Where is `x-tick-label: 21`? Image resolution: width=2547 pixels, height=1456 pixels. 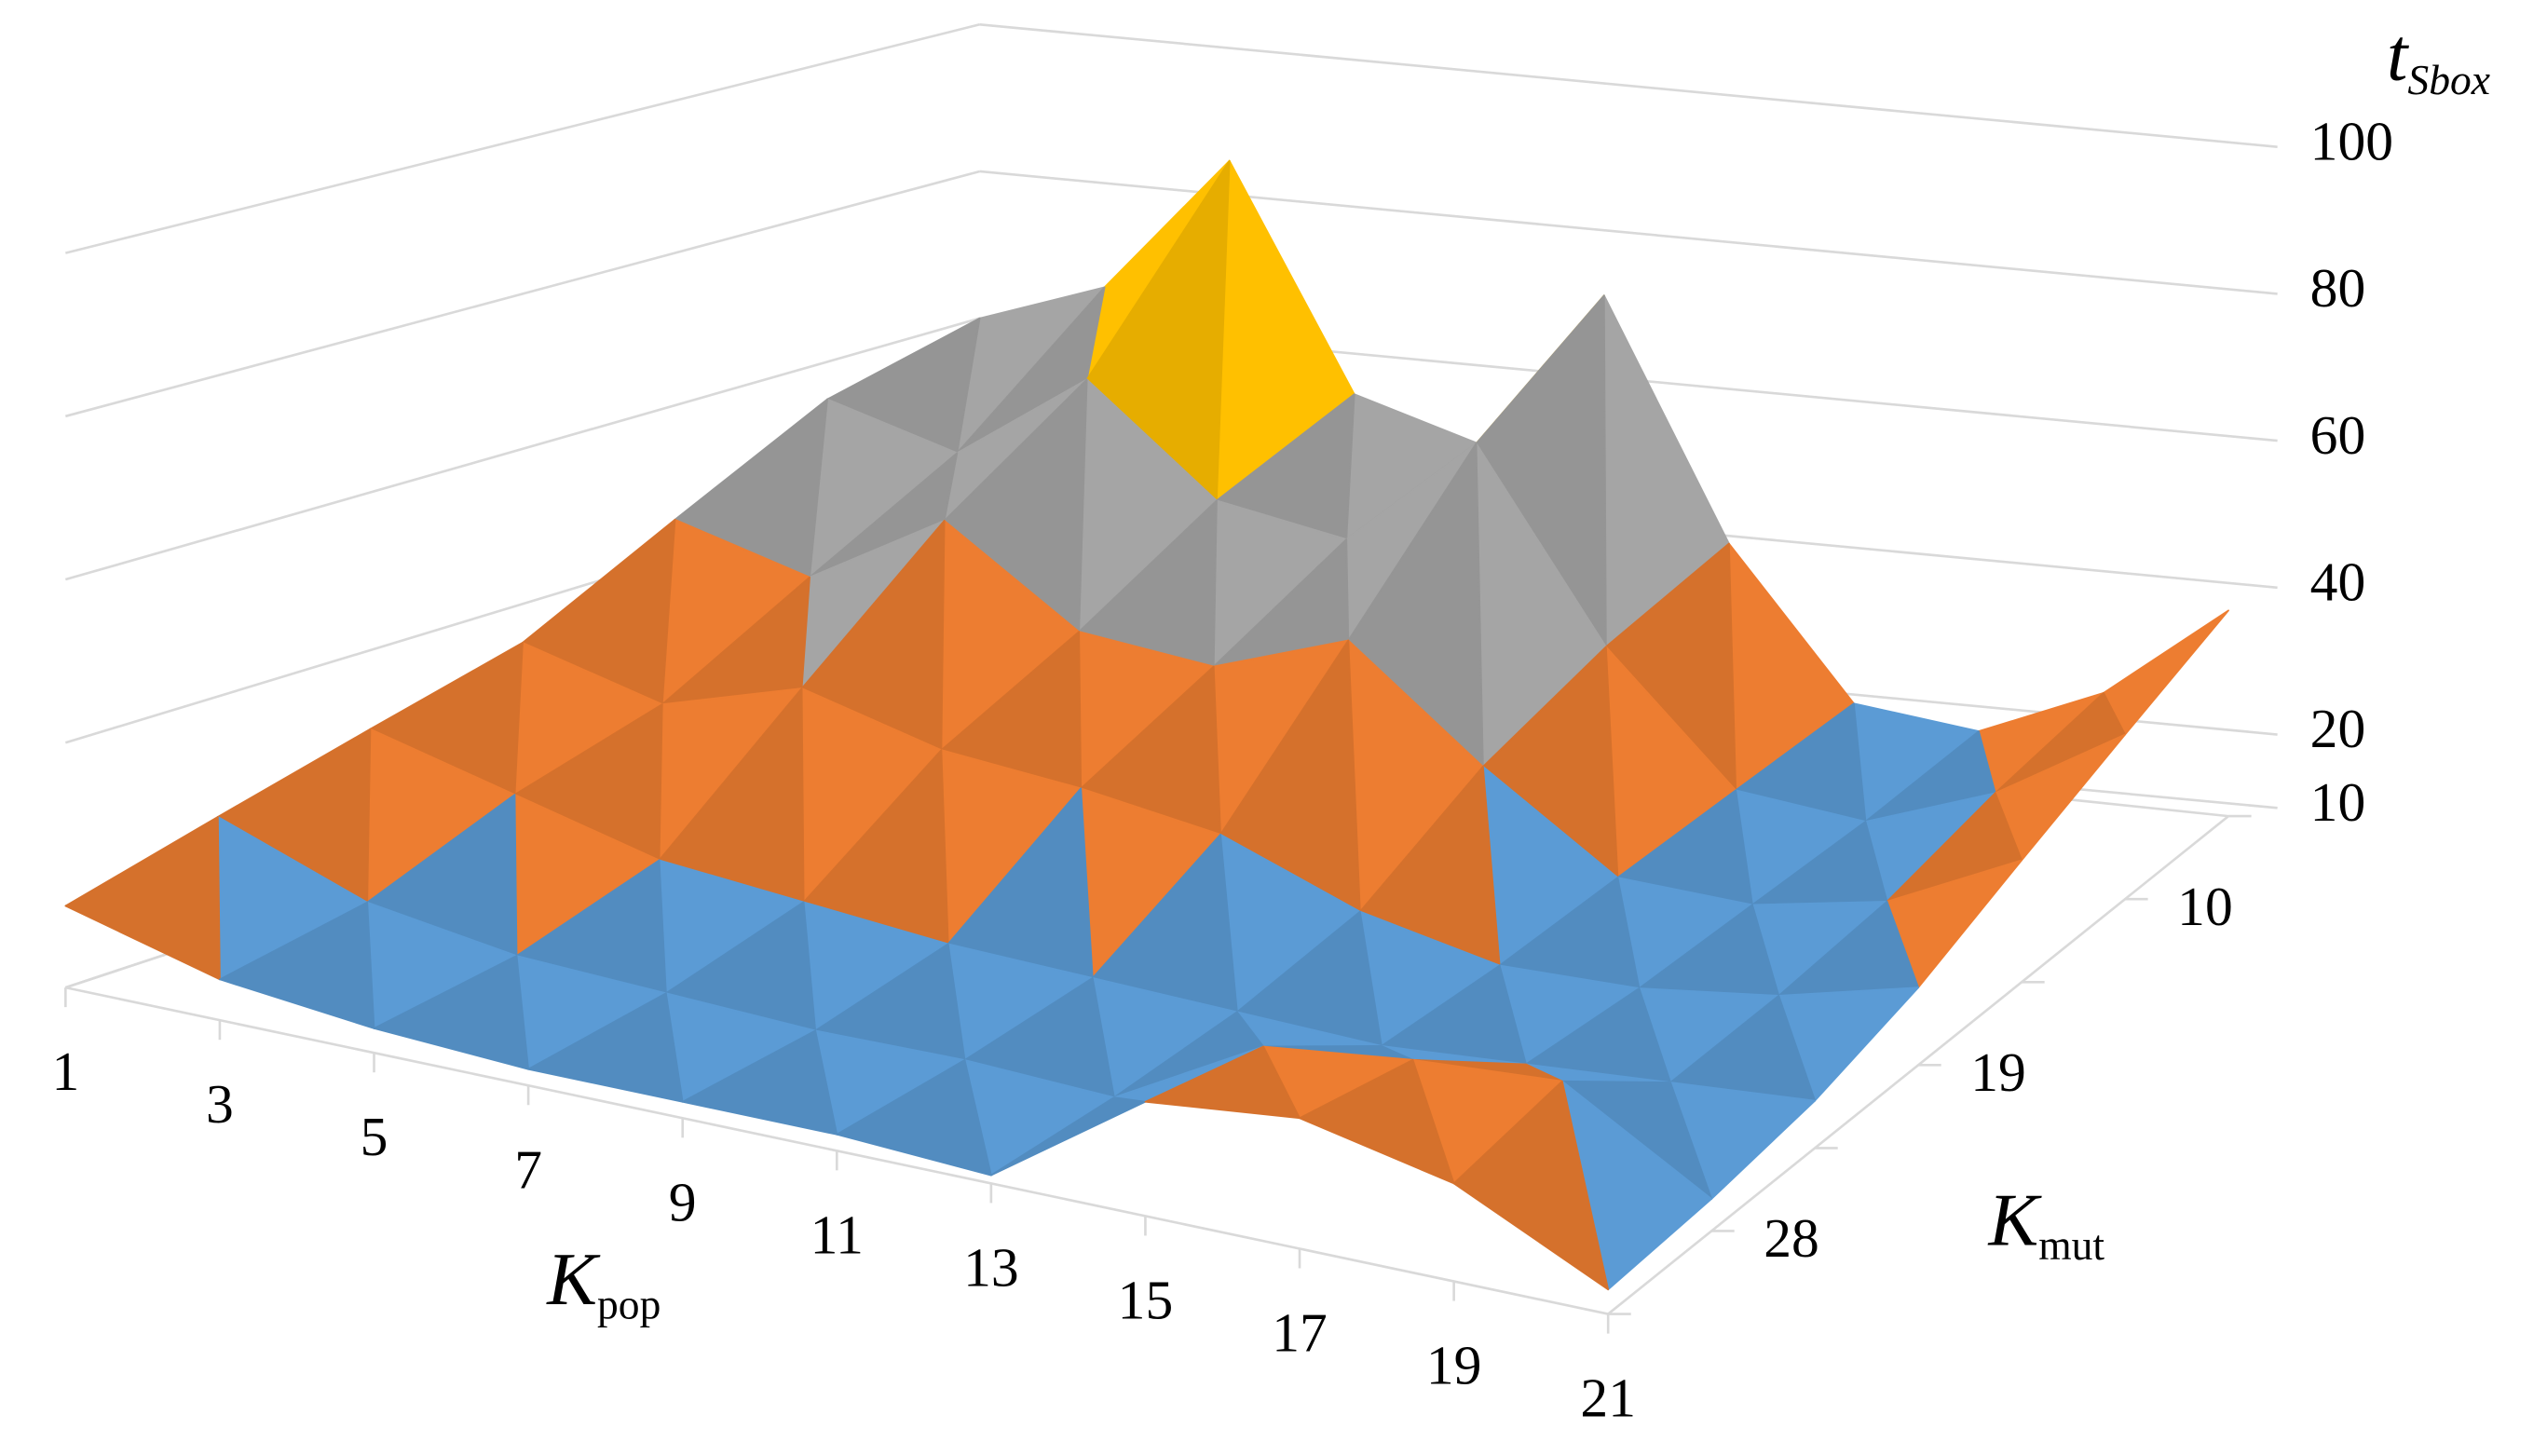 x-tick-label: 21 is located at coordinates (1608, 1398).